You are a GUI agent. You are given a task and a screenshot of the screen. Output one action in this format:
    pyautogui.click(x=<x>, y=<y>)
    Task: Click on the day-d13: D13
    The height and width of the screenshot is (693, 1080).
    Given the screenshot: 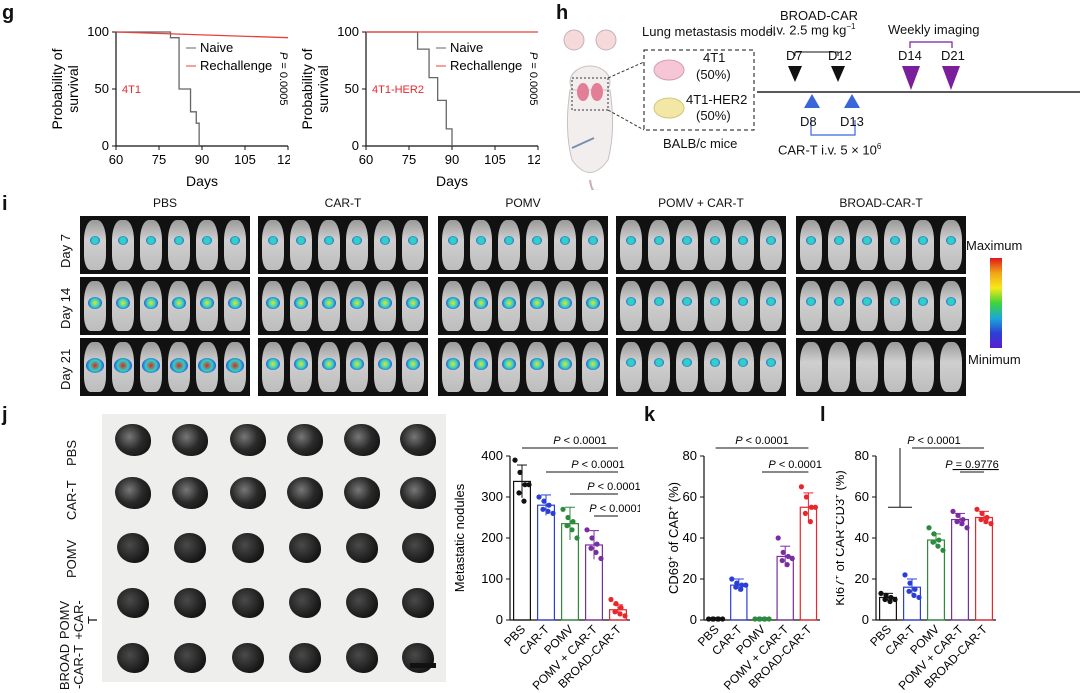 What is the action you would take?
    pyautogui.click(x=852, y=121)
    